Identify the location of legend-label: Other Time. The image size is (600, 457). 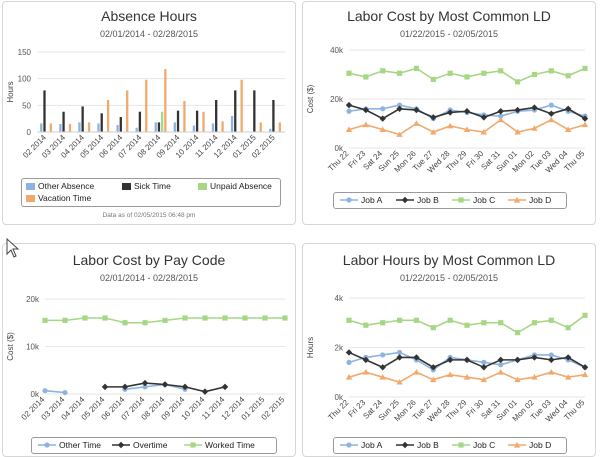
(80, 445).